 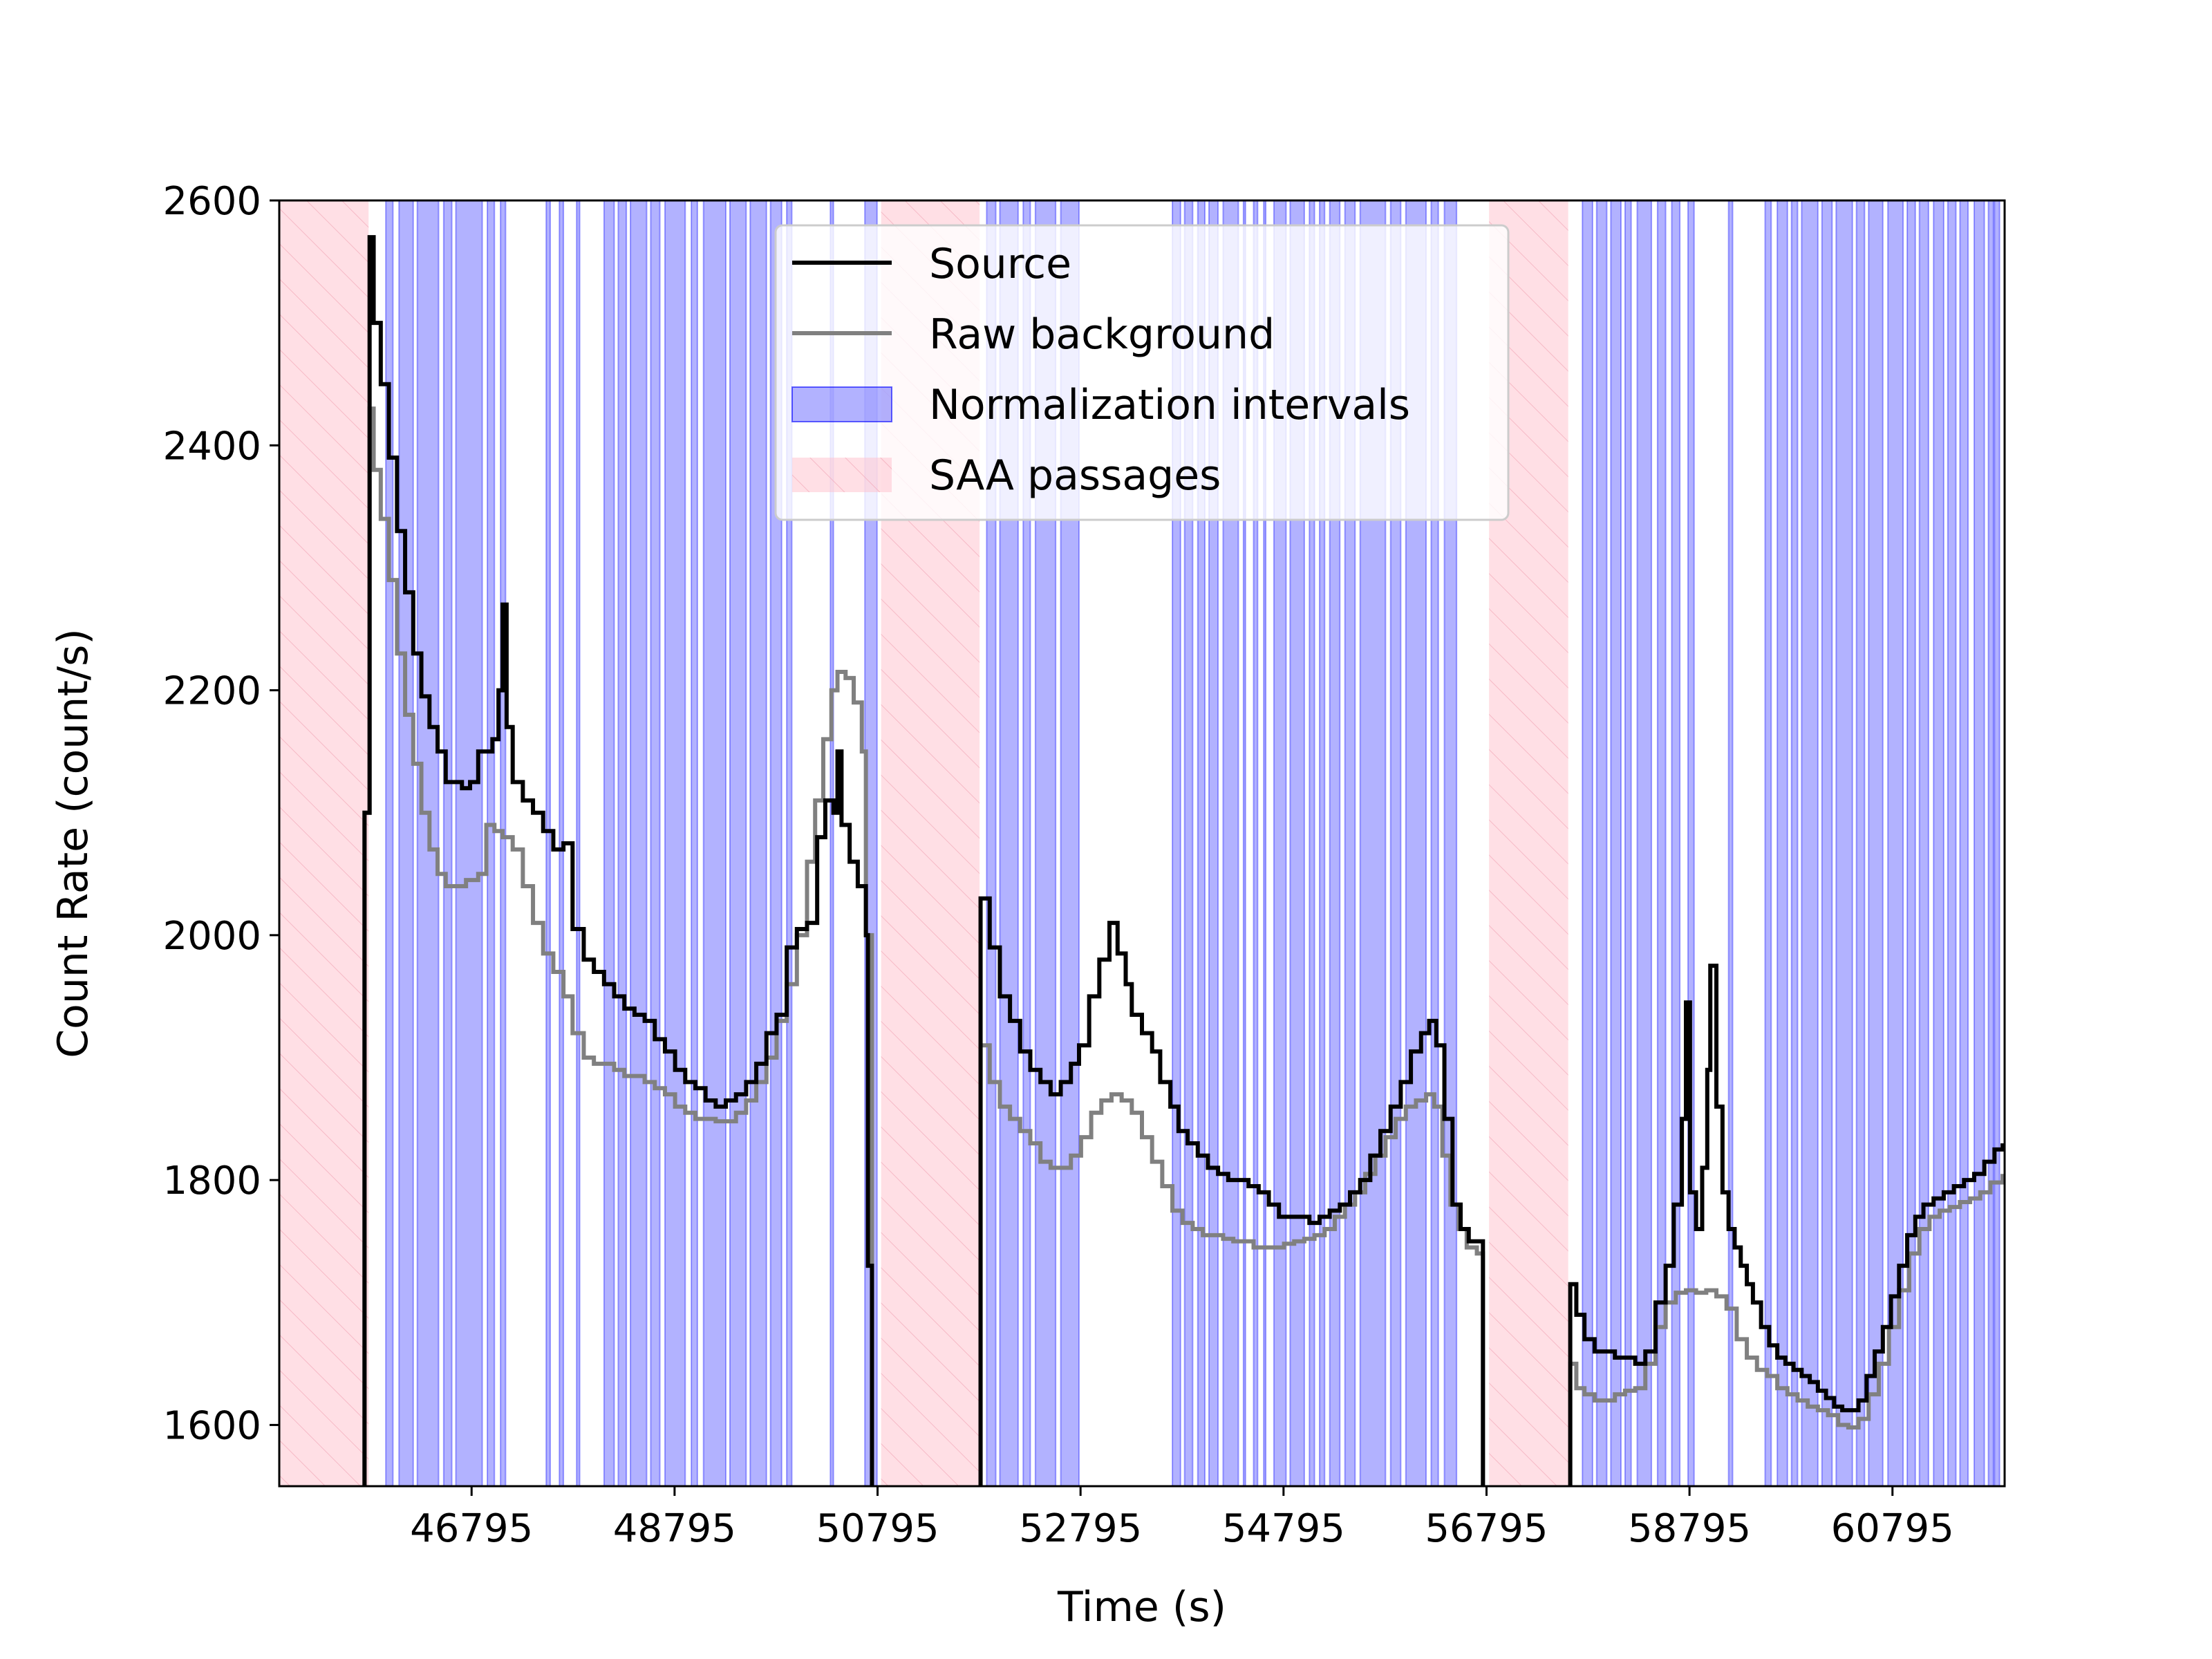 I want to click on x-tick-label: 52795, so click(x=1080, y=1529).